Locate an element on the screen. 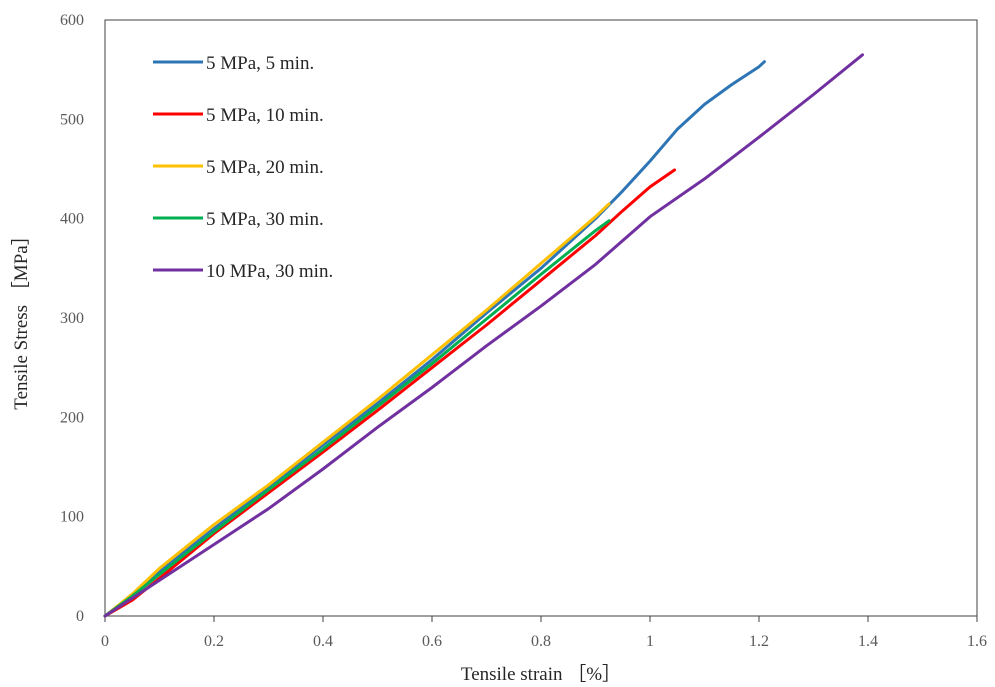  x-tick-label: 1.4 is located at coordinates (868, 641).